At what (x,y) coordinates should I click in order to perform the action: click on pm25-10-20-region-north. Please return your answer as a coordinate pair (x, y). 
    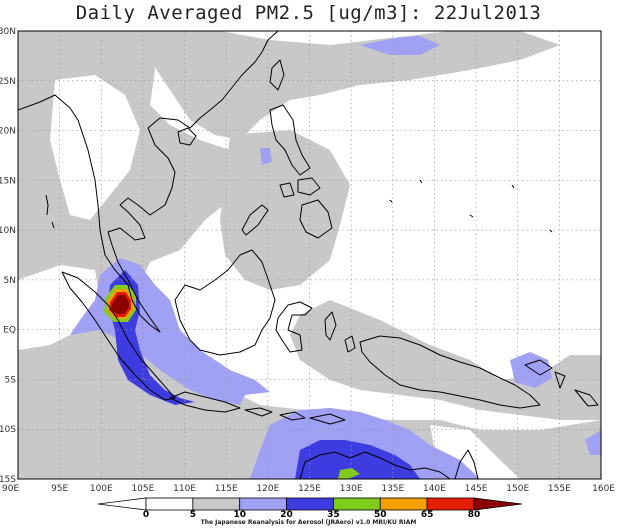
    Looking at the image, I should click on (400, 45).